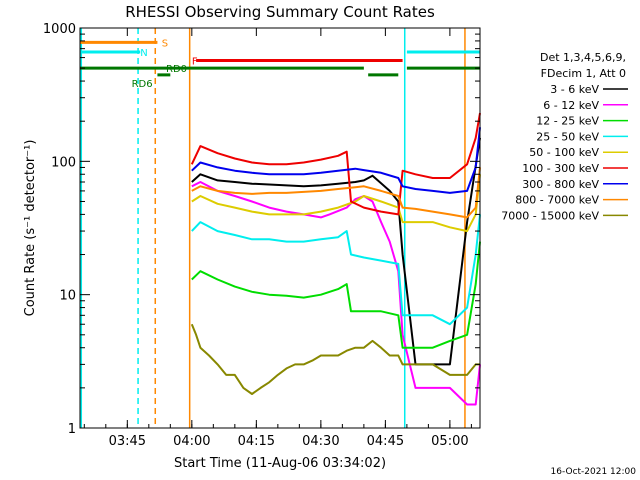  Describe the element at coordinates (67, 296) in the screenshot. I see `y-tick-label-1: 10` at that location.